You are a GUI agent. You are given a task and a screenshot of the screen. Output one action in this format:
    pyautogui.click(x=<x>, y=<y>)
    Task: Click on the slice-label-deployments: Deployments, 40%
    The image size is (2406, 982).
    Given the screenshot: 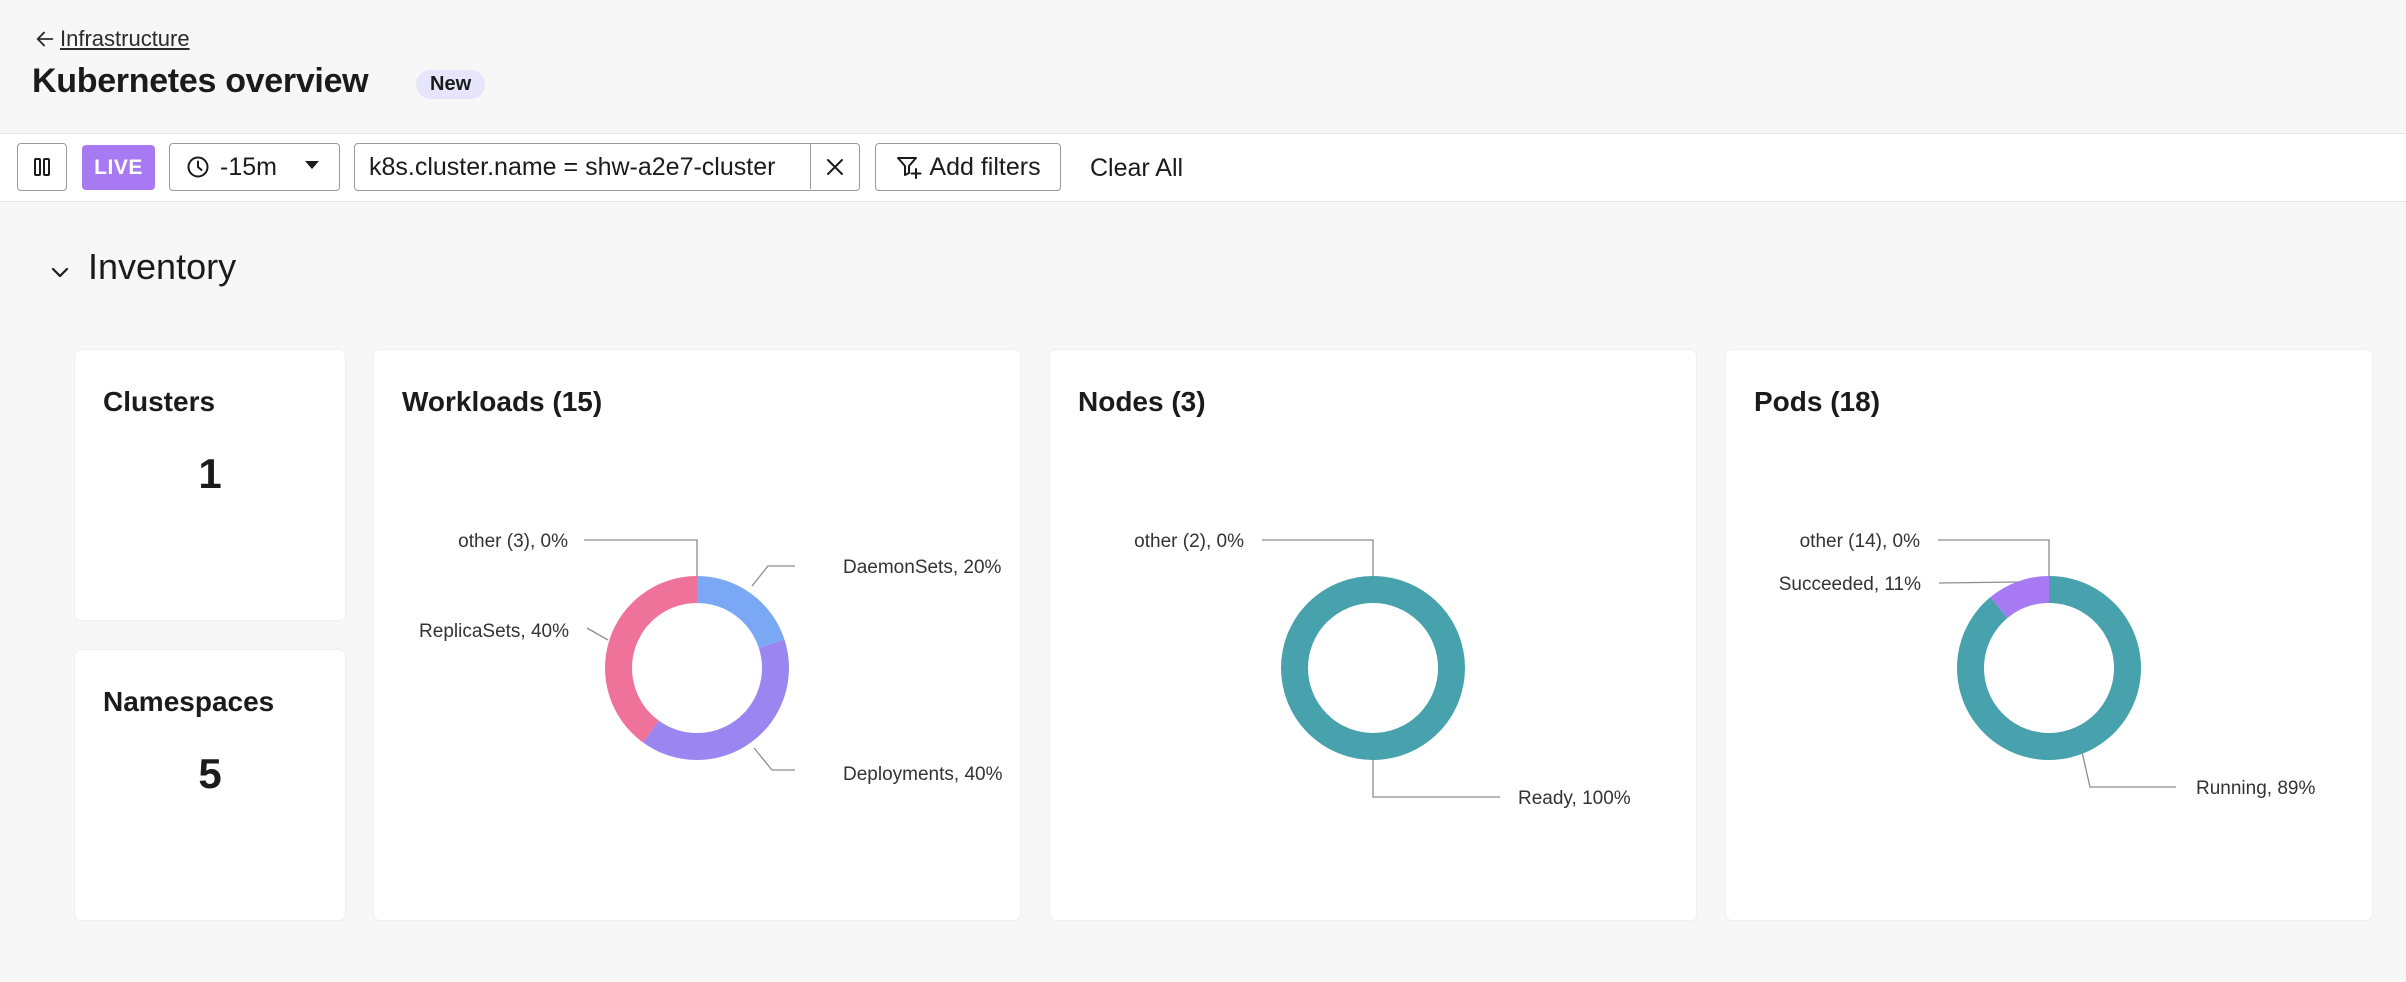 What is the action you would take?
    pyautogui.click(x=923, y=774)
    